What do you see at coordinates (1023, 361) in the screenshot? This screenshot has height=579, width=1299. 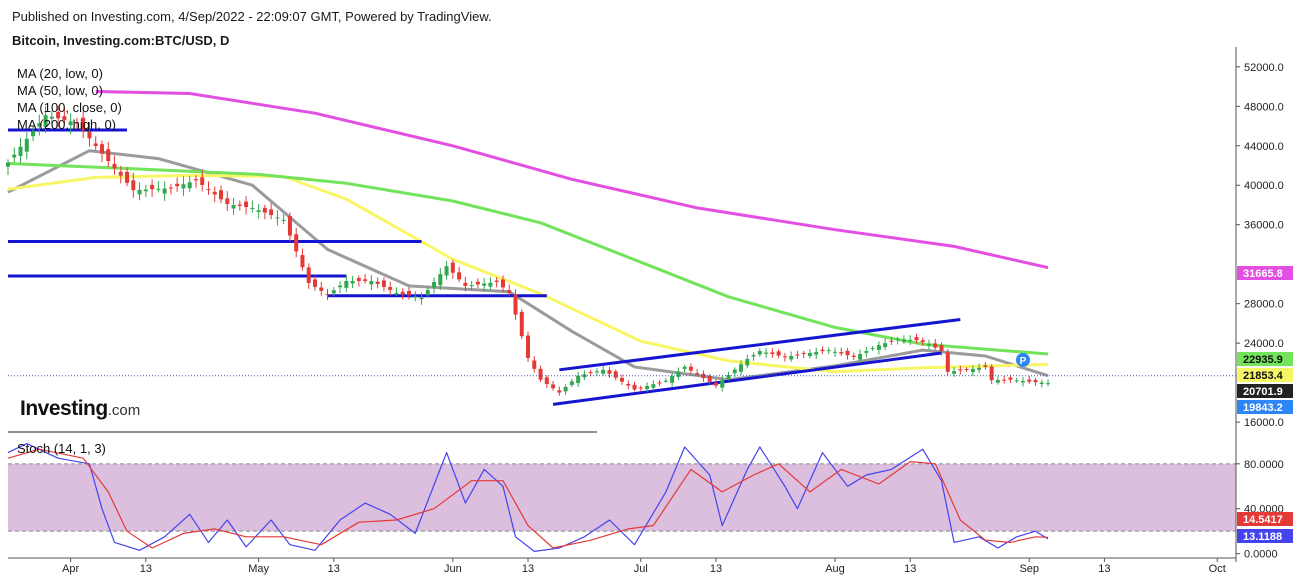 I see `p-badge-label: P` at bounding box center [1023, 361].